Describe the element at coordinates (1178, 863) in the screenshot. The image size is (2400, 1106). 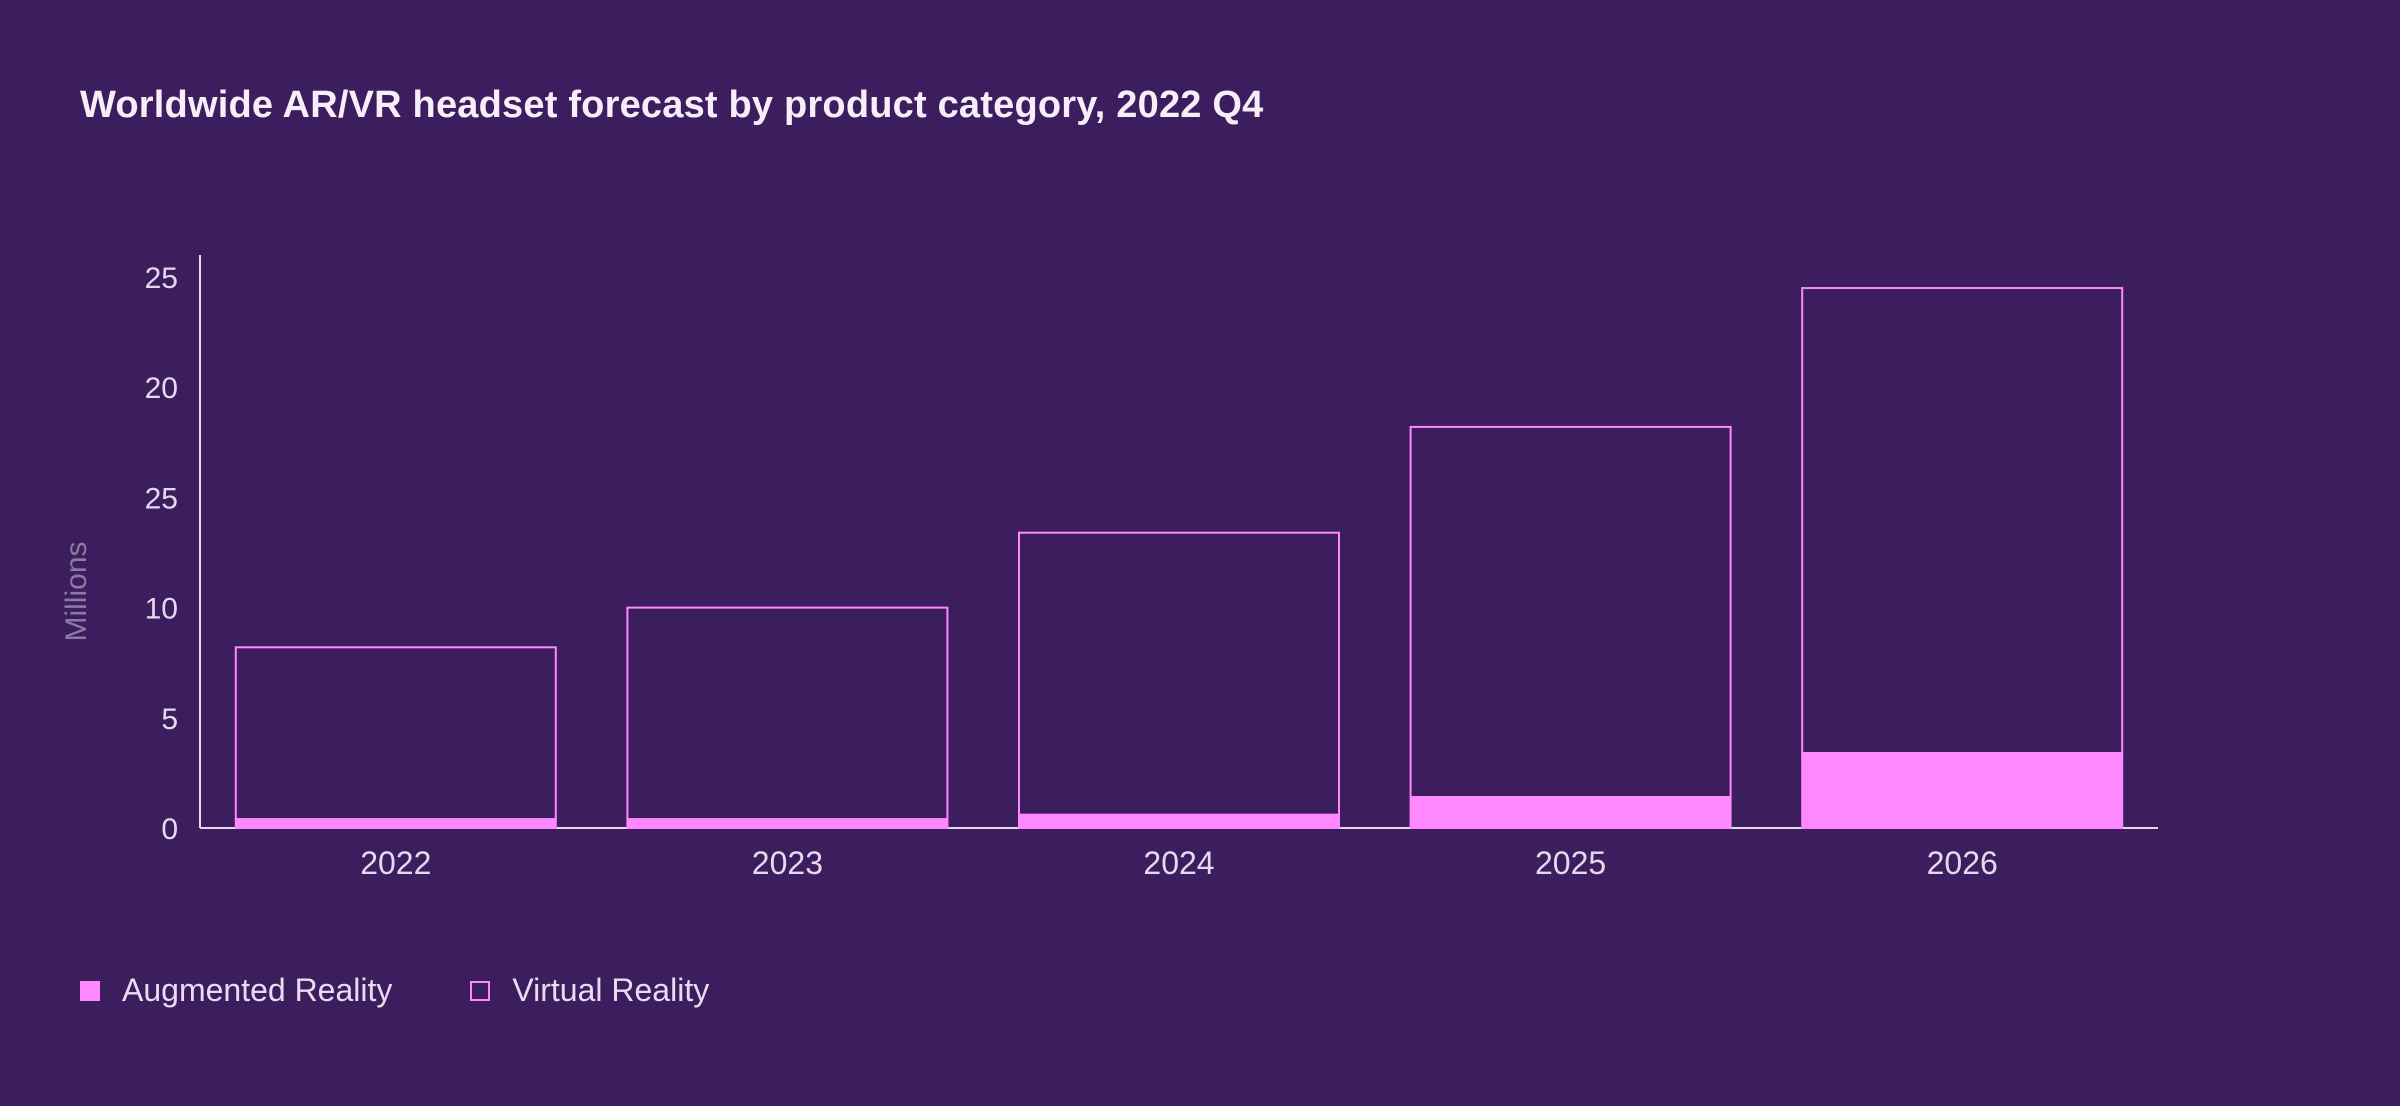
I see `x-tick-label: 2024` at that location.